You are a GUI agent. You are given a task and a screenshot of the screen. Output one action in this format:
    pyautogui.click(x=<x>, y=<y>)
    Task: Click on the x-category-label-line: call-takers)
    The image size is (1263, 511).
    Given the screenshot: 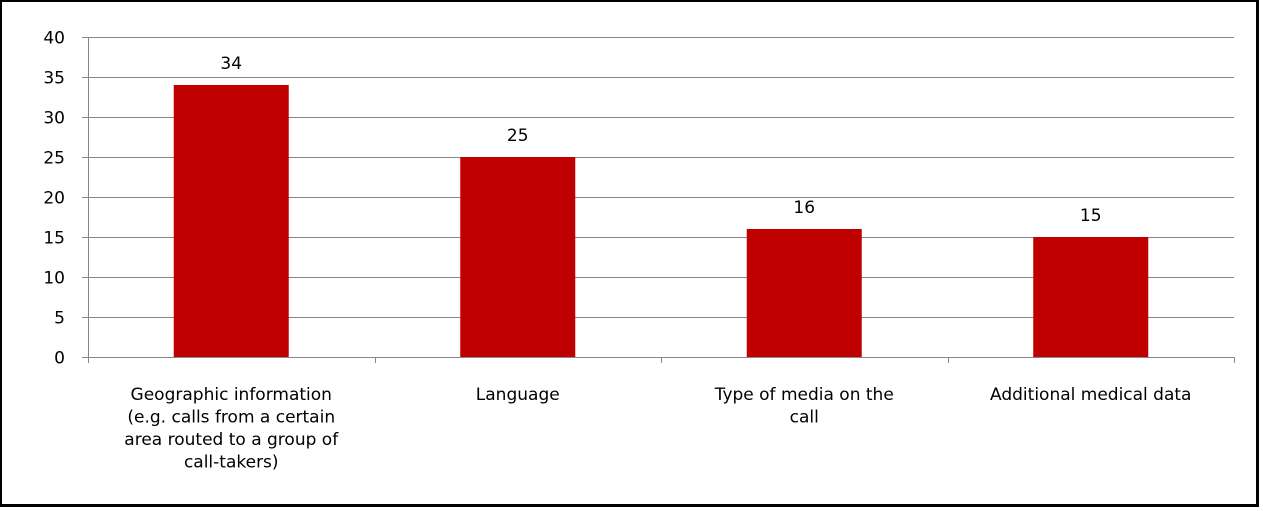 What is the action you would take?
    pyautogui.click(x=231, y=463)
    